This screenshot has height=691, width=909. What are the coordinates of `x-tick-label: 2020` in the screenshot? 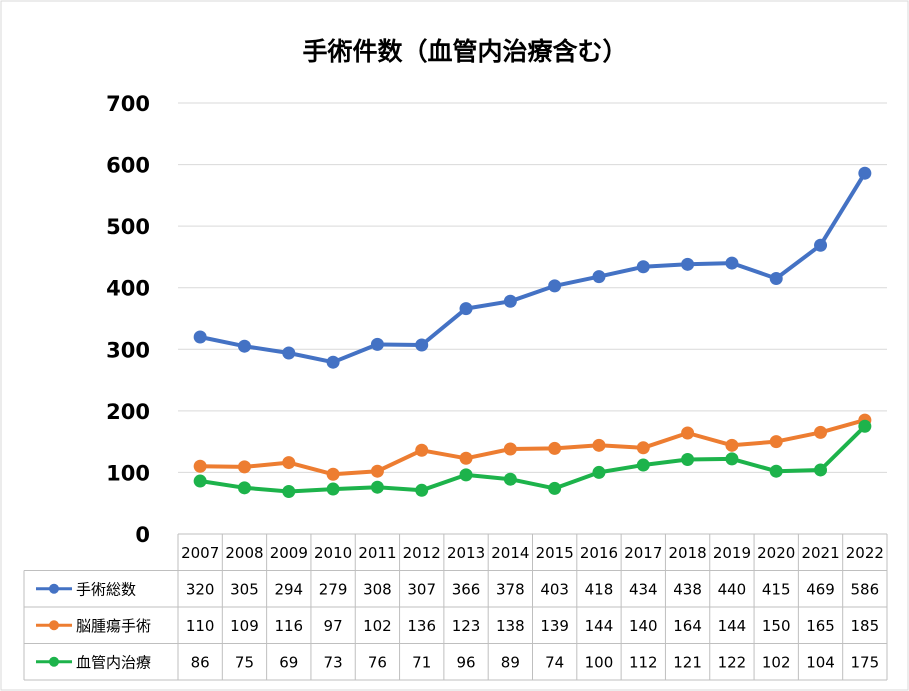 It's located at (776, 553).